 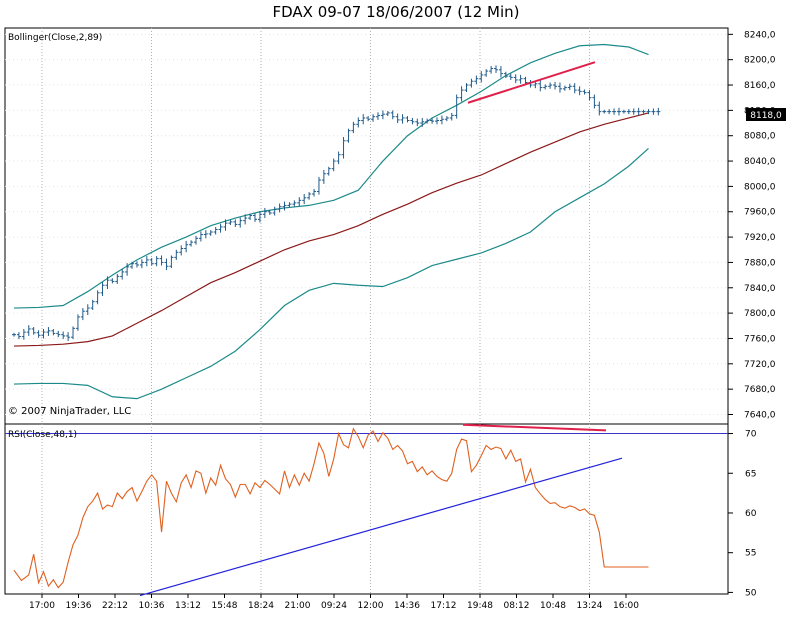 I want to click on rsi-support-trendline, so click(x=381, y=527).